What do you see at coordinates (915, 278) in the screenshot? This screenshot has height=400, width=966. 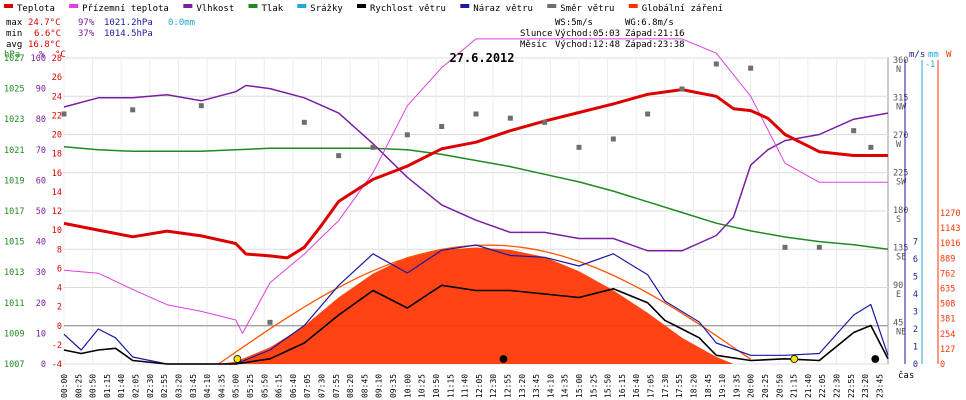 I see `wind-speed-tick-label: 5` at bounding box center [915, 278].